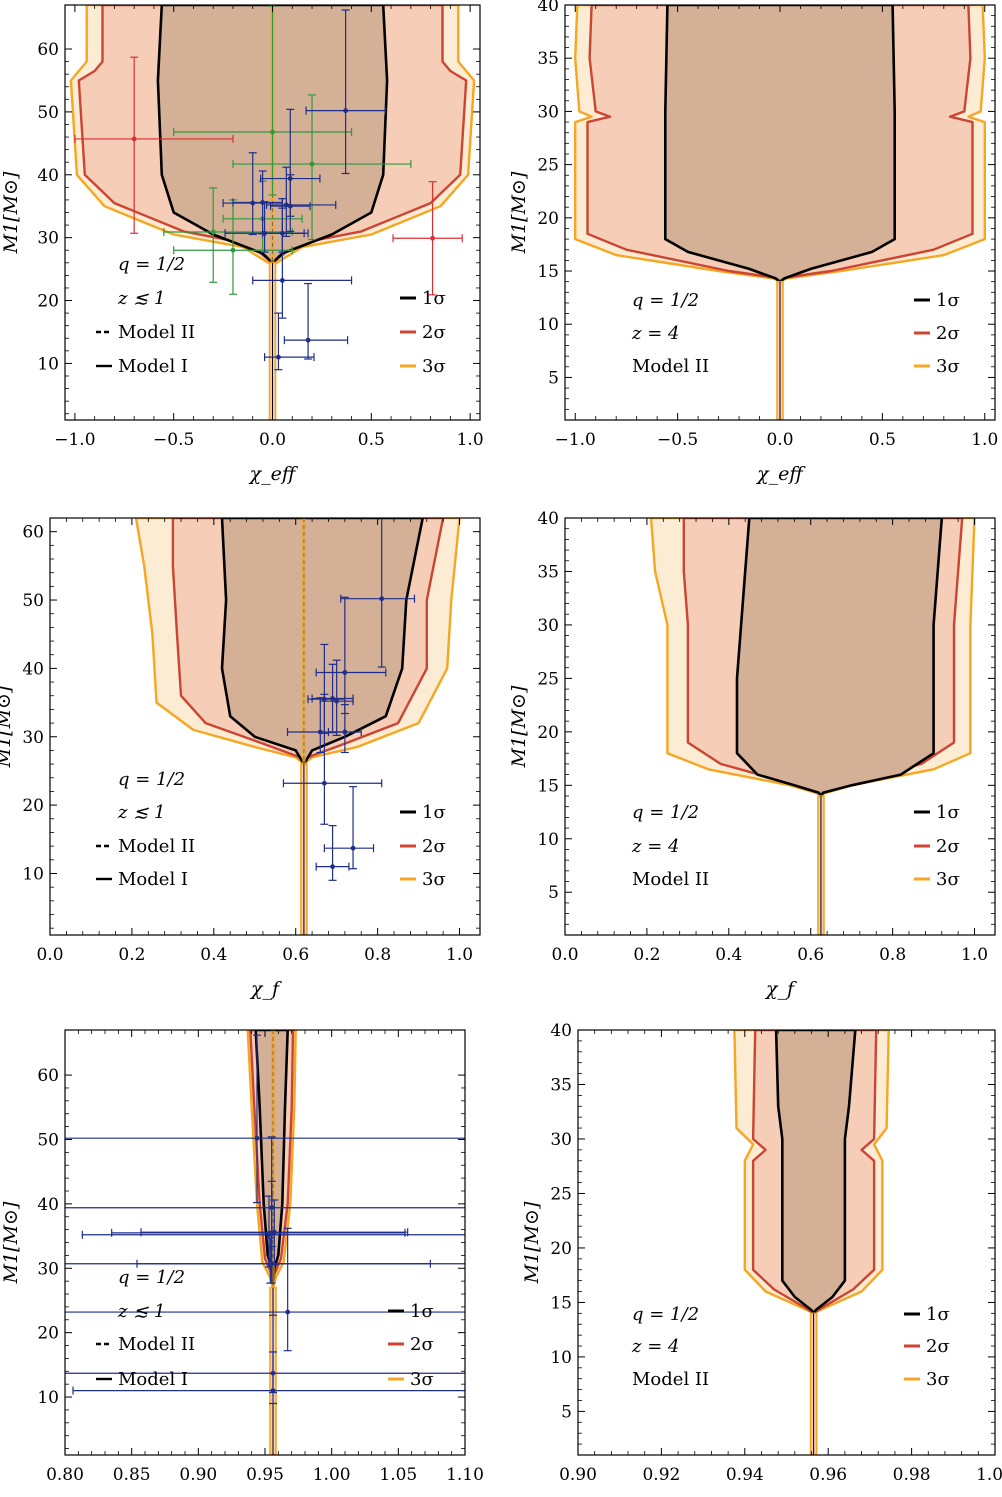  What do you see at coordinates (273, 474) in the screenshot?
I see `x-axis-label: χ_eff` at bounding box center [273, 474].